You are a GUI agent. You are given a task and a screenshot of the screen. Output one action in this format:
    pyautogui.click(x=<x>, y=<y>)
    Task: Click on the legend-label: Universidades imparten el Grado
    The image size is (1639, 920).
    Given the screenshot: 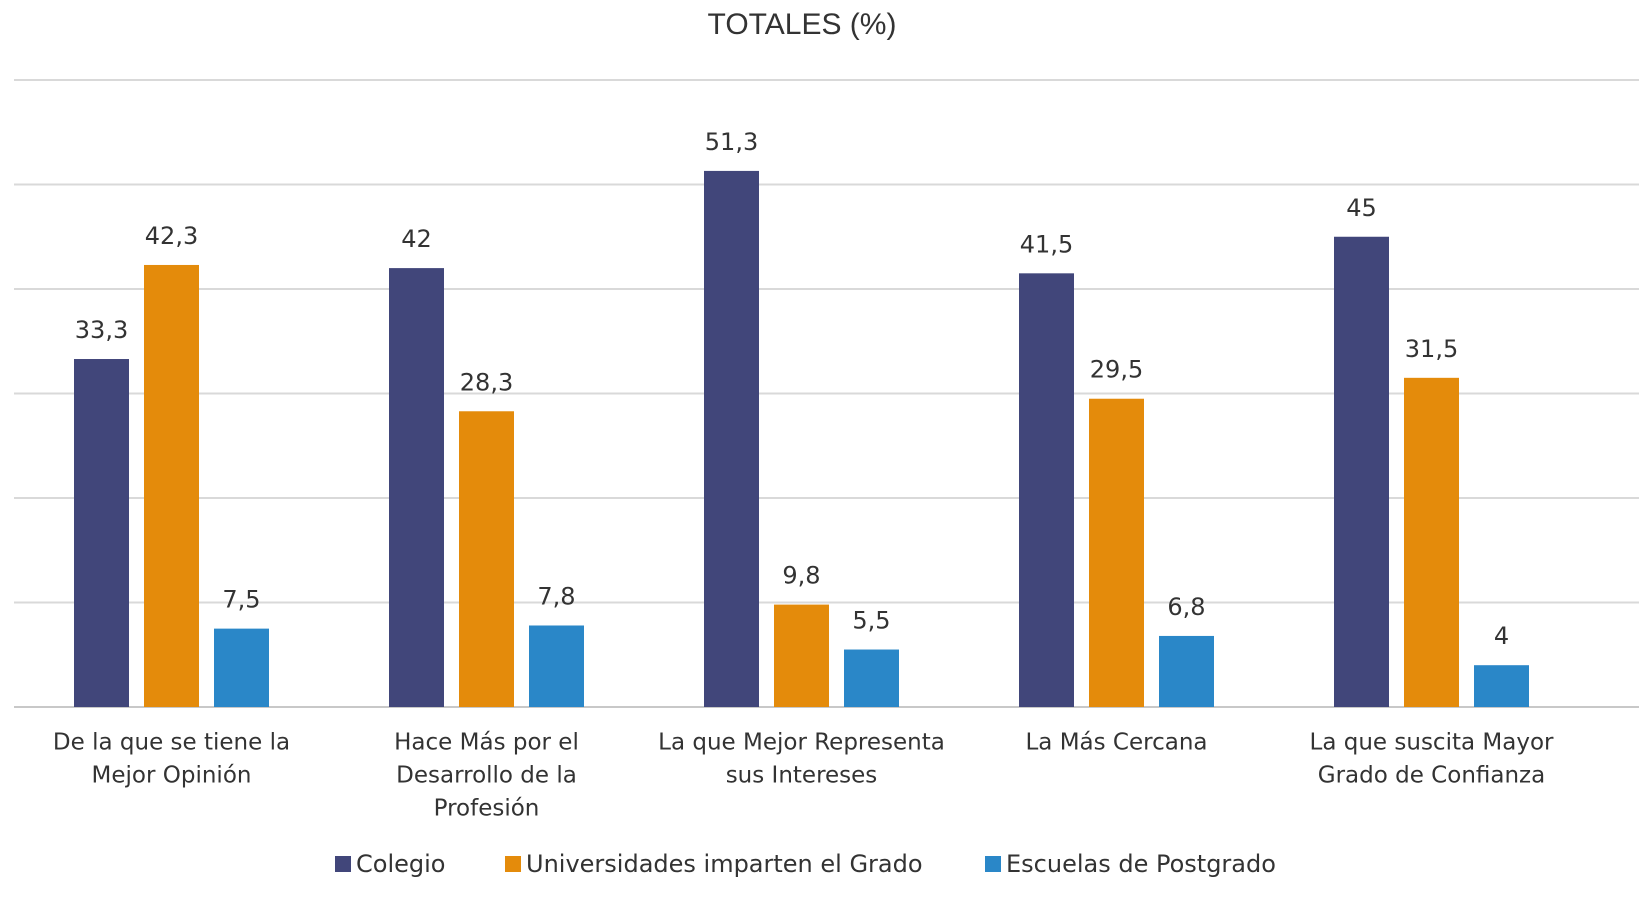 What is the action you would take?
    pyautogui.click(x=724, y=864)
    